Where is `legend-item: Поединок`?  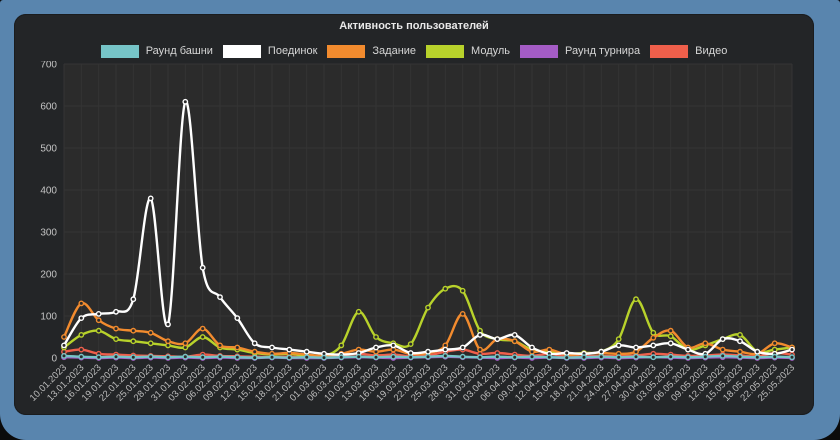
legend-item: Поединок is located at coordinates (269, 51).